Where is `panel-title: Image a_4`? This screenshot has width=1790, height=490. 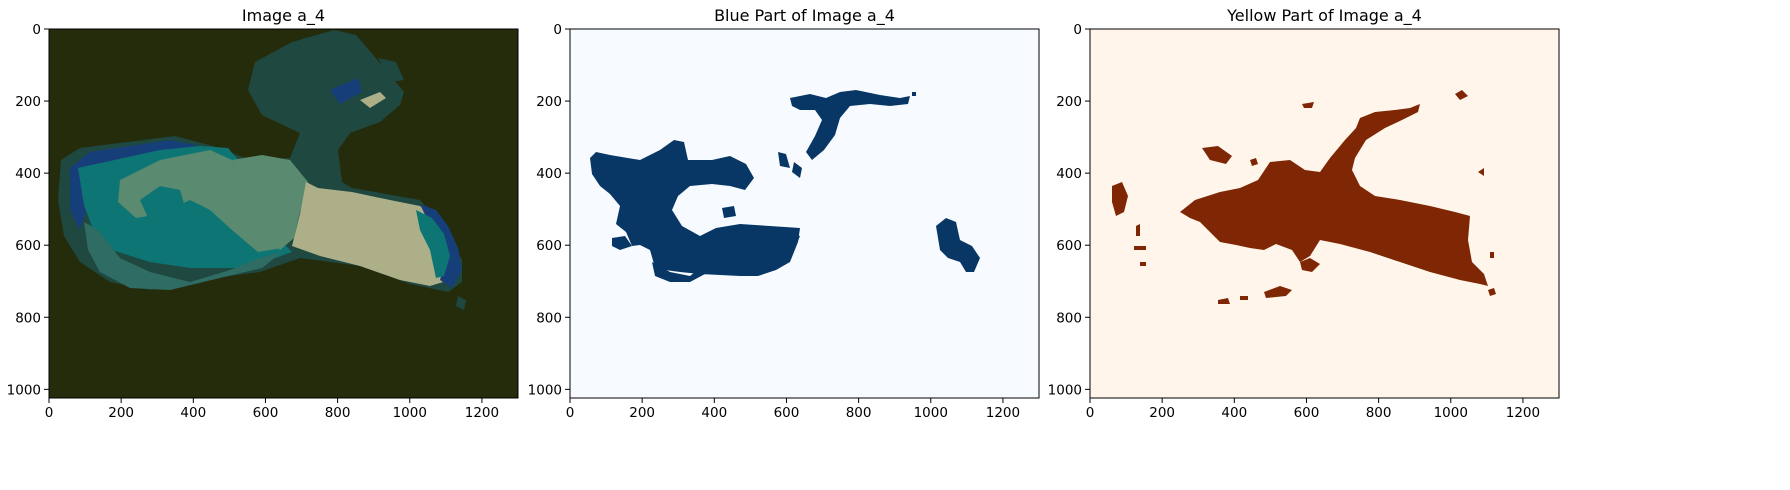
panel-title: Image a_4 is located at coordinates (283, 16).